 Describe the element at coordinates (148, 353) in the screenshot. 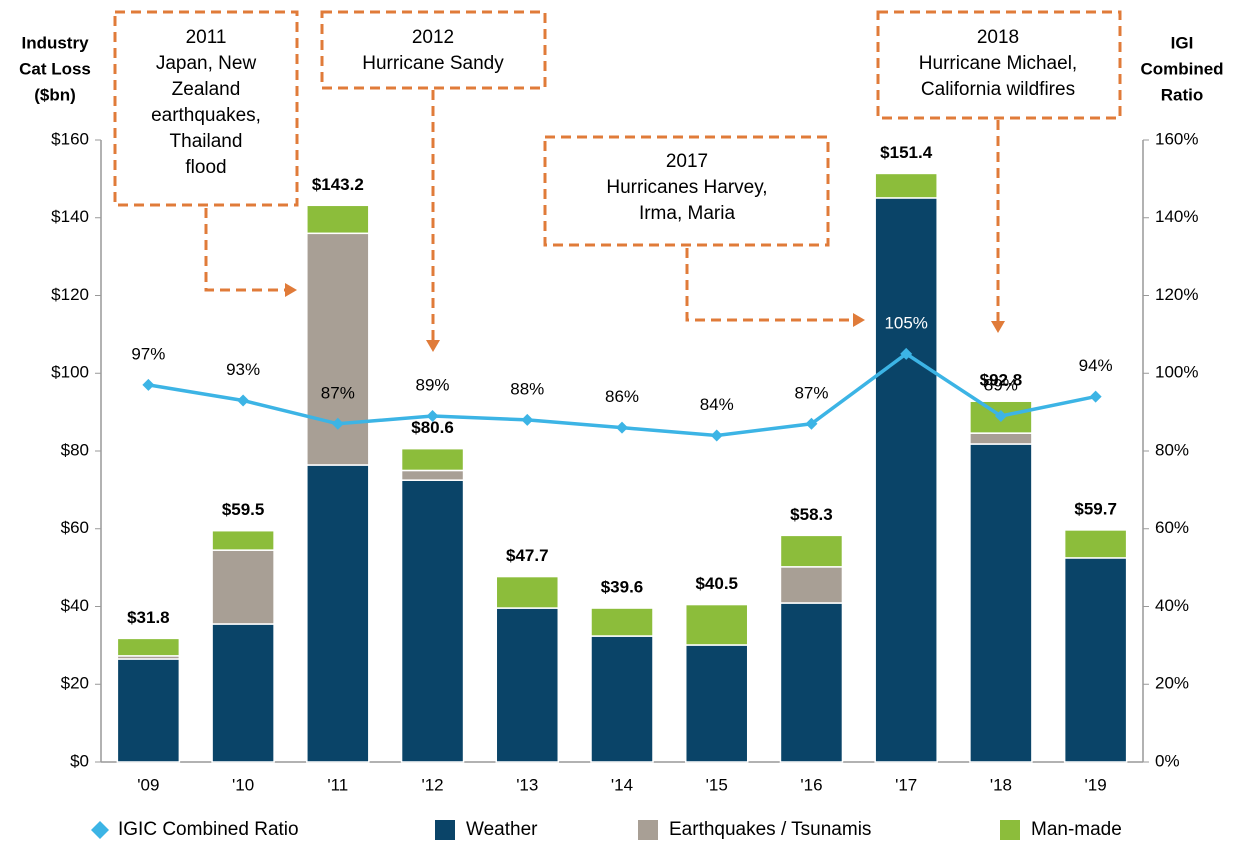

I see `ratio-label: 97%` at that location.